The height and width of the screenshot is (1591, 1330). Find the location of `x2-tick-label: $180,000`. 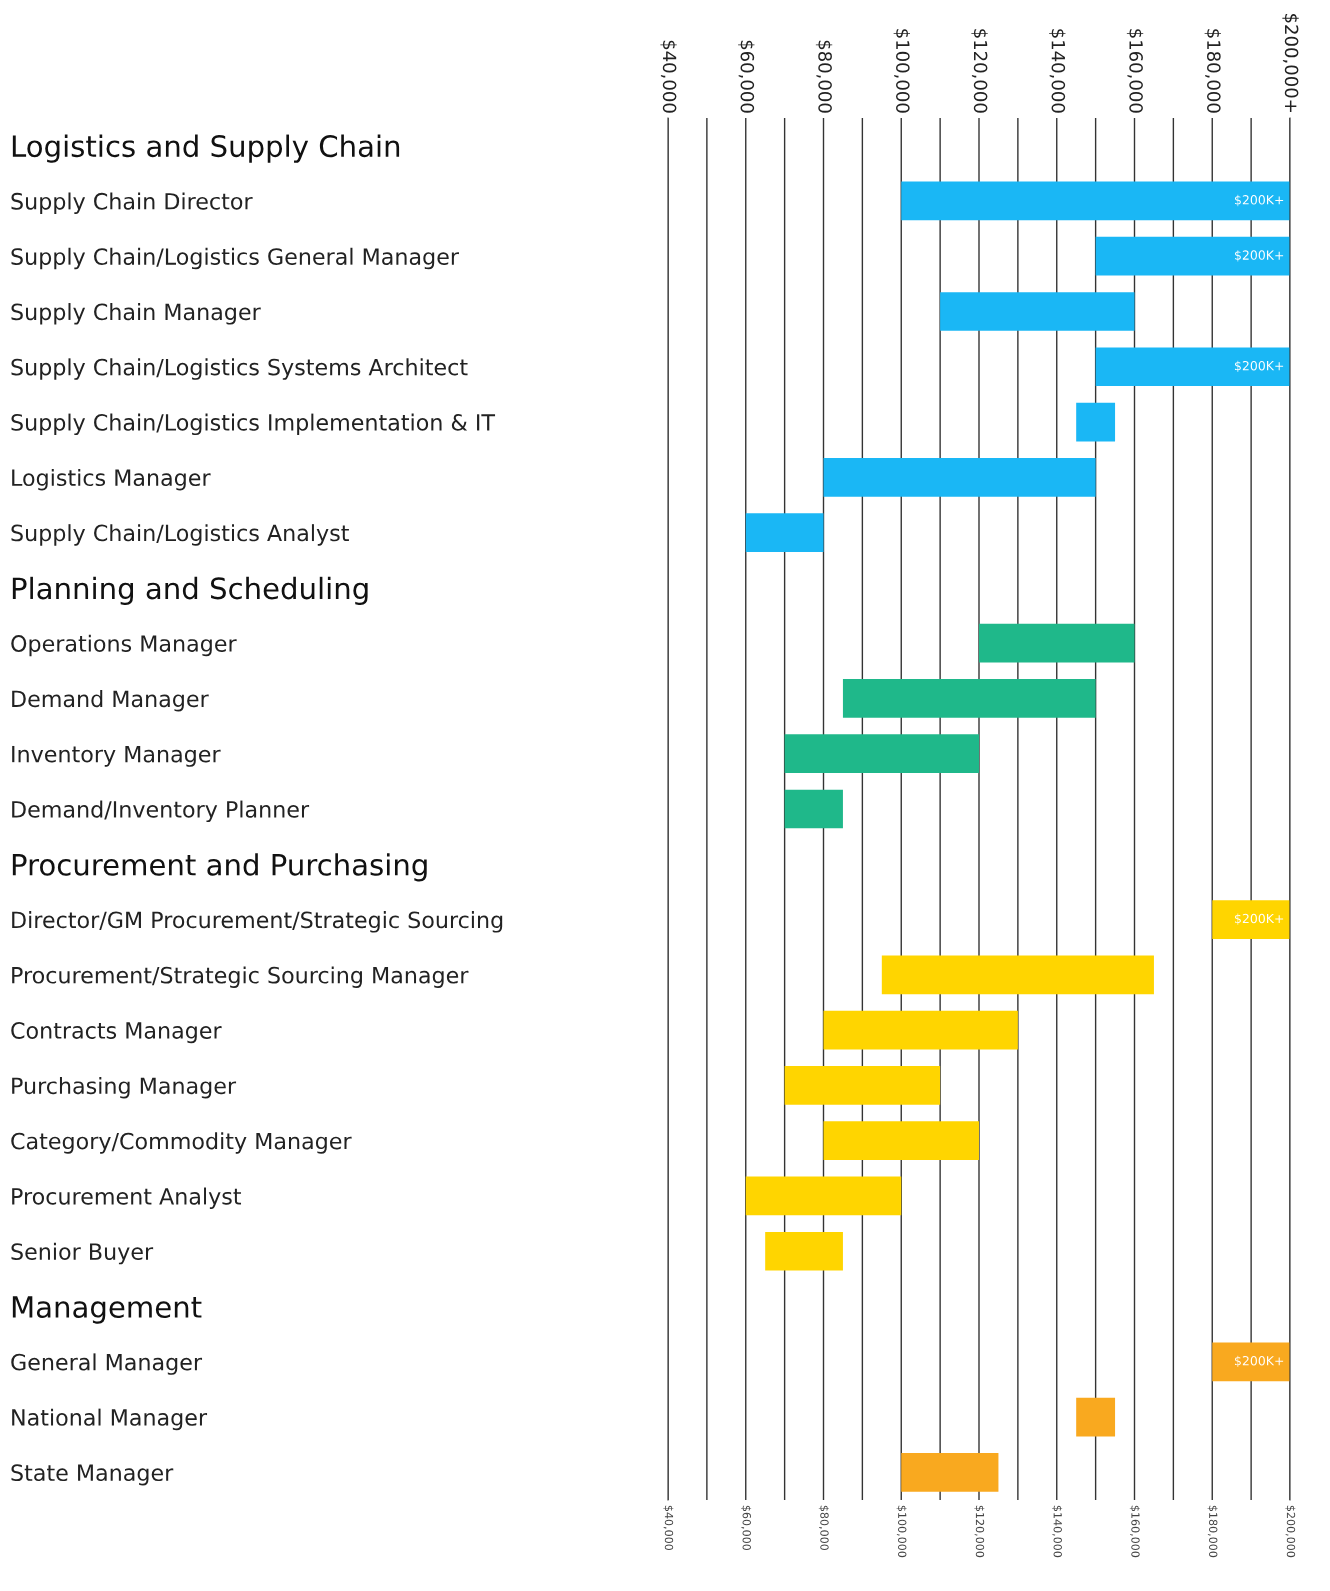

x2-tick-label: $180,000 is located at coordinates (1212, 71).